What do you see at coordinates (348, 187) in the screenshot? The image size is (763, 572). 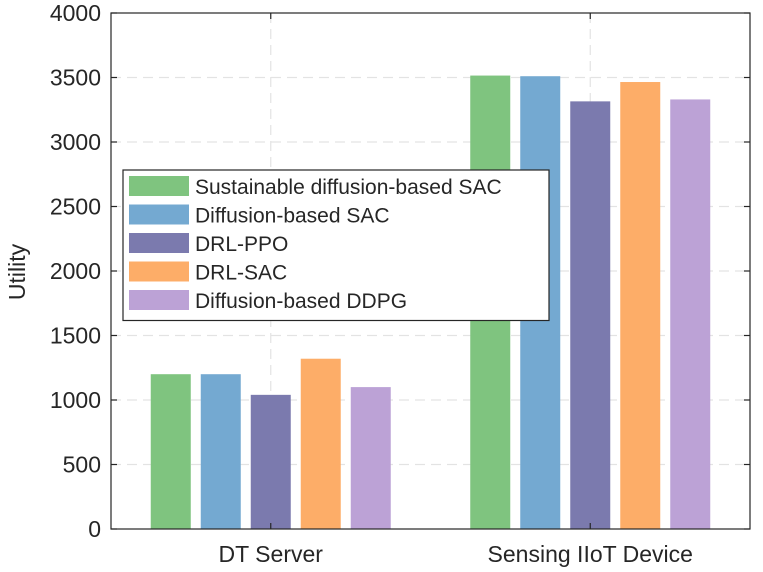 I see `legend-label: Sustainable diffusion-based SAC` at bounding box center [348, 187].